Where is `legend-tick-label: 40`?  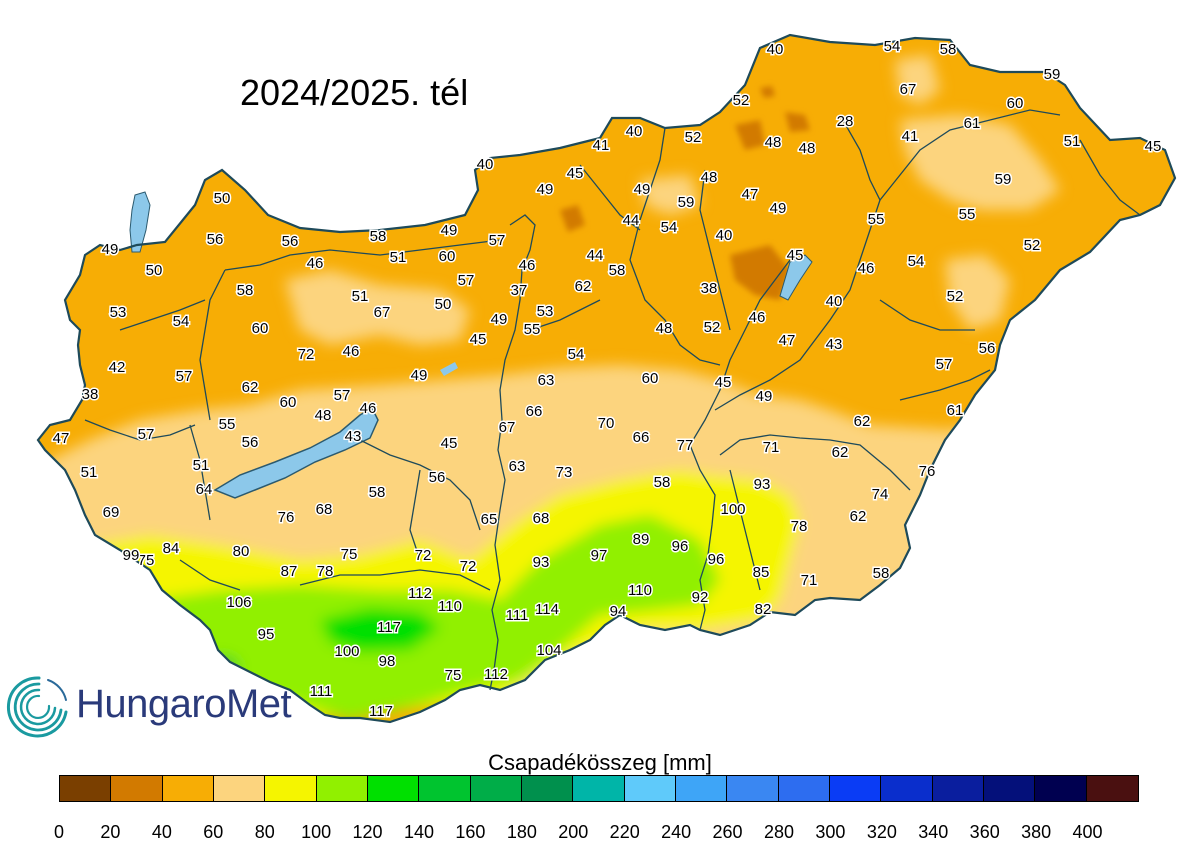 legend-tick-label: 40 is located at coordinates (161, 832).